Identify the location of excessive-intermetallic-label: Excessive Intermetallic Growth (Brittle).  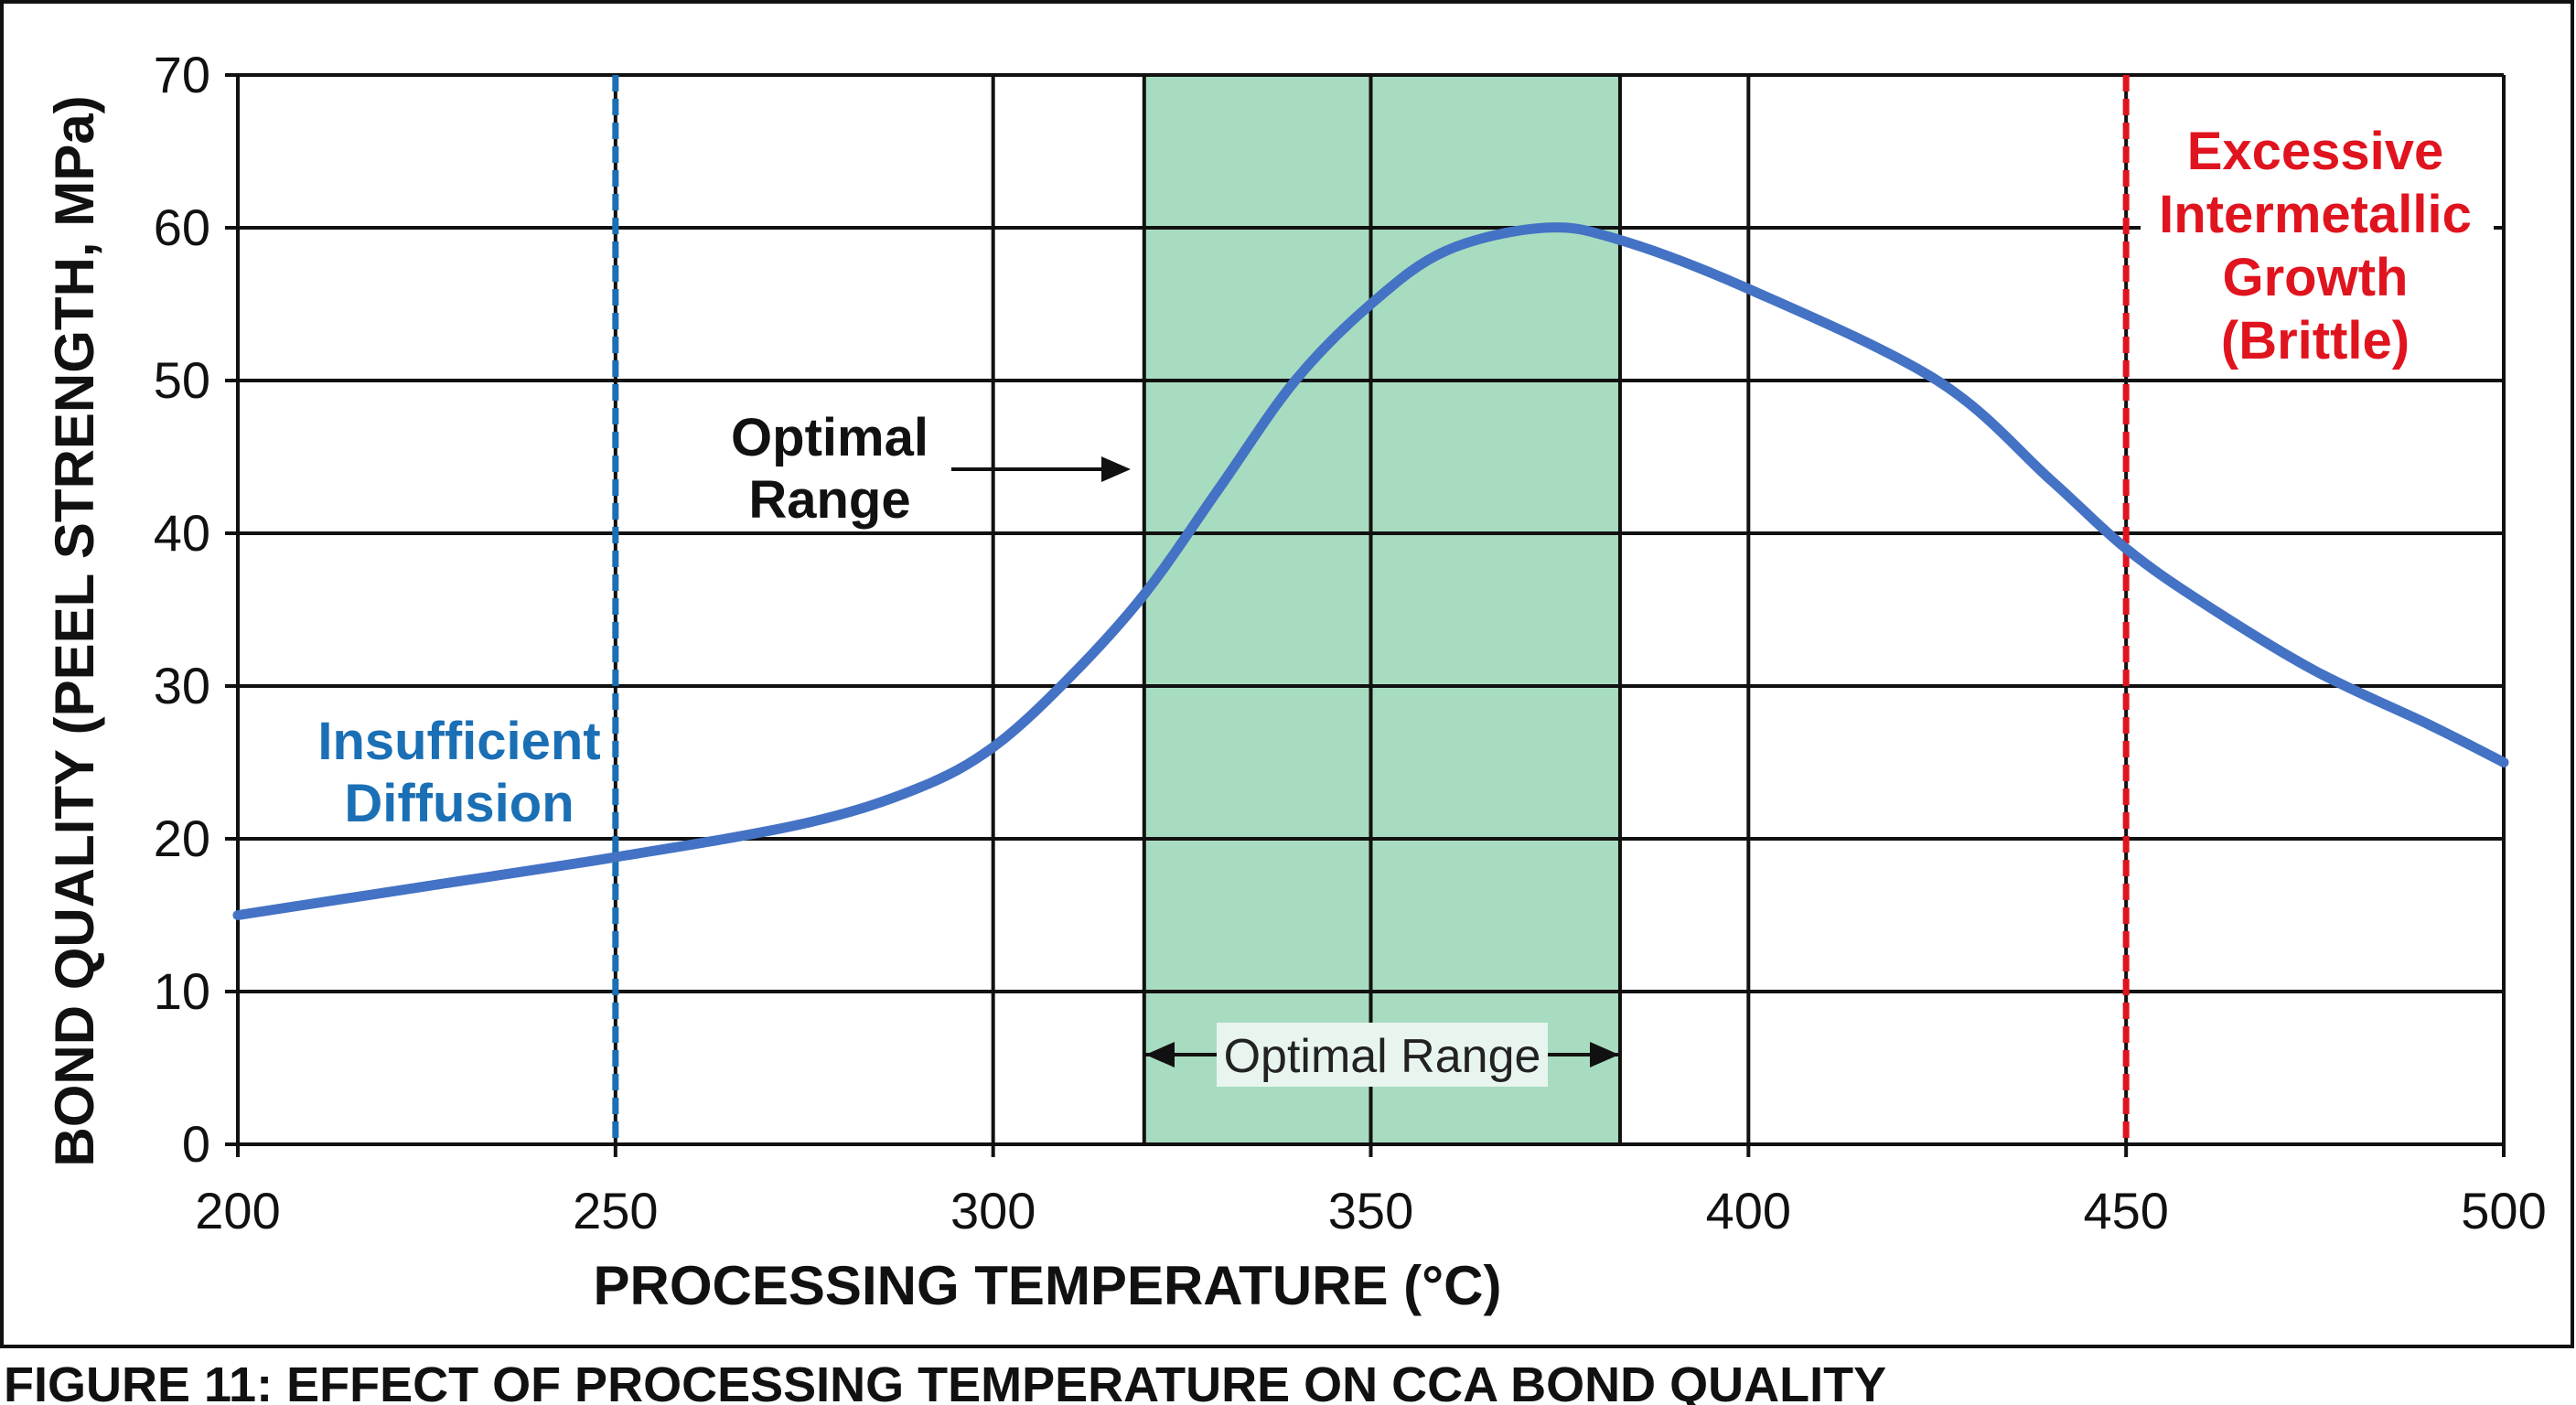
(2318, 243).